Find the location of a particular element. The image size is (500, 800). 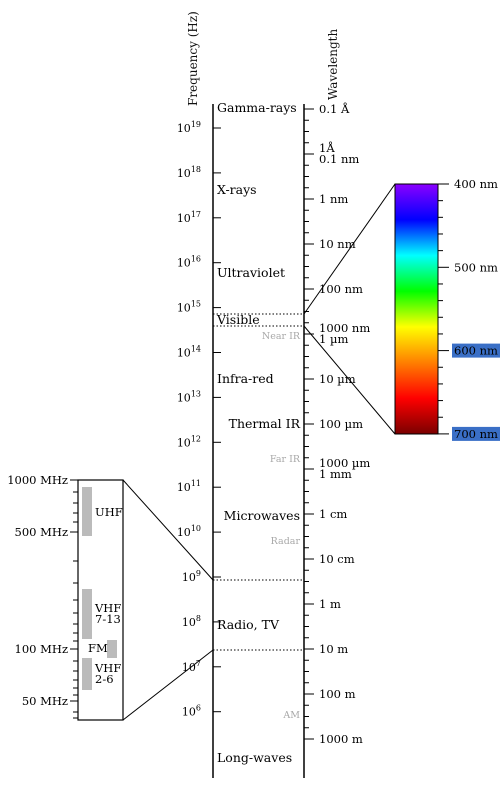

frequency-axis-title: Frequency (Hz) is located at coordinates (193, 58).